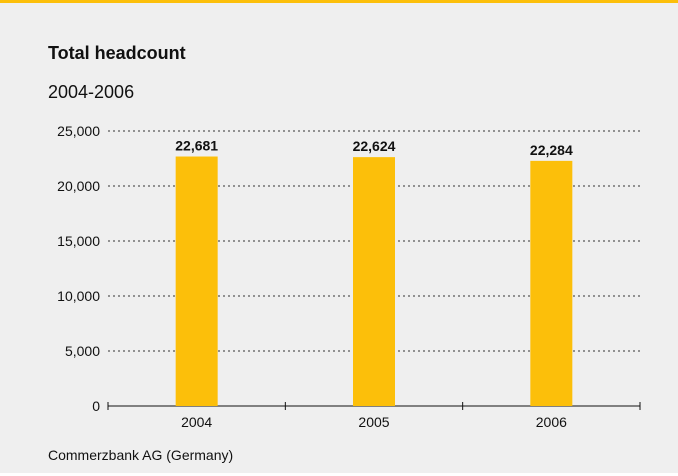  What do you see at coordinates (78, 186) in the screenshot?
I see `y-tick-label: 20,000` at bounding box center [78, 186].